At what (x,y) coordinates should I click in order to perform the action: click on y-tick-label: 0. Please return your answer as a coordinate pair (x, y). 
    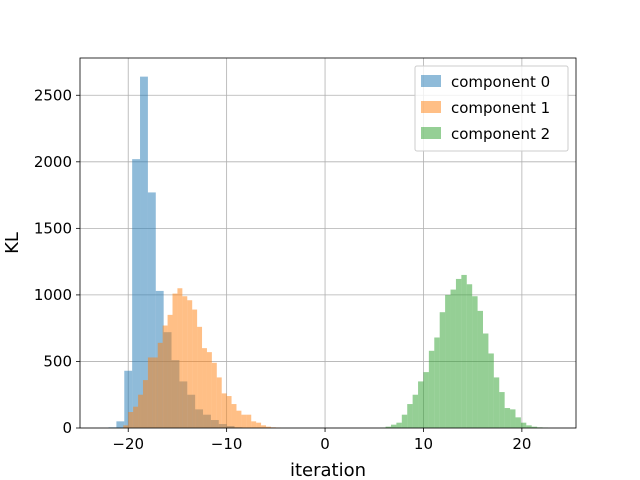
    Looking at the image, I should click on (67, 428).